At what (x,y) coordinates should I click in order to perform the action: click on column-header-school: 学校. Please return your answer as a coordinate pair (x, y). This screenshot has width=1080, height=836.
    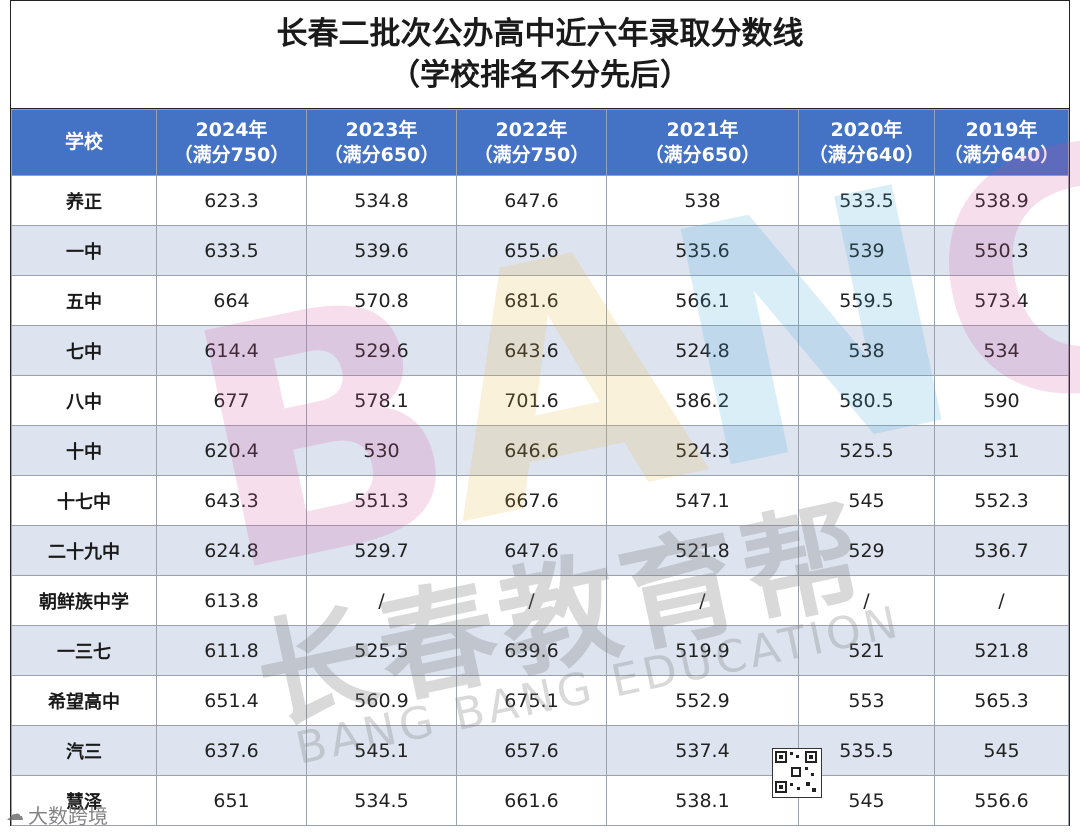
    Looking at the image, I should click on (84, 142).